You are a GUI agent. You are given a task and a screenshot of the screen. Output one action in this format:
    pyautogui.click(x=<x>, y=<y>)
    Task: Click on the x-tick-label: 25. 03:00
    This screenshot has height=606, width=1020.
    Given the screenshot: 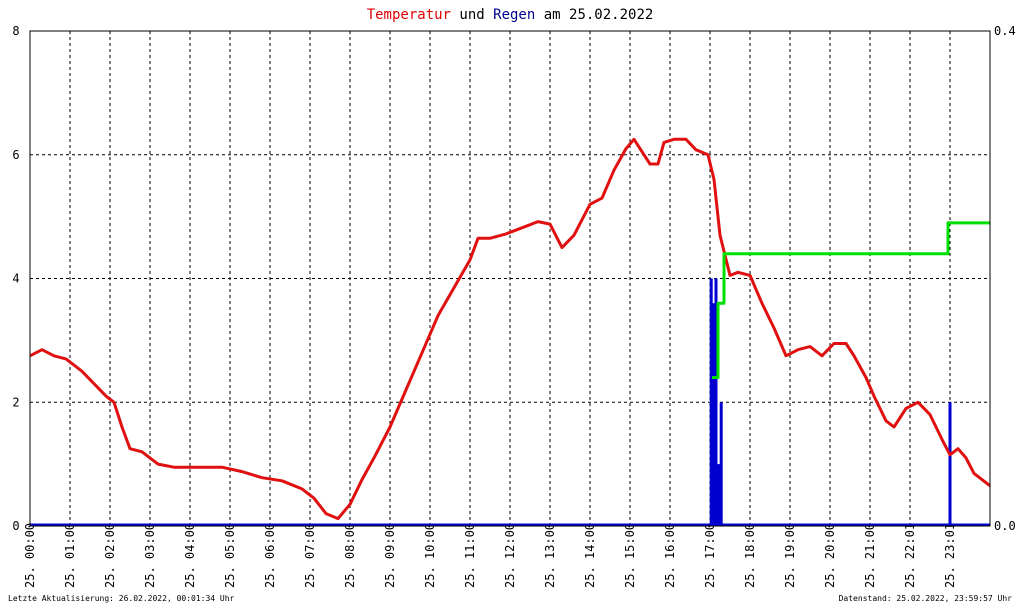 What is the action you would take?
    pyautogui.click(x=150, y=555)
    